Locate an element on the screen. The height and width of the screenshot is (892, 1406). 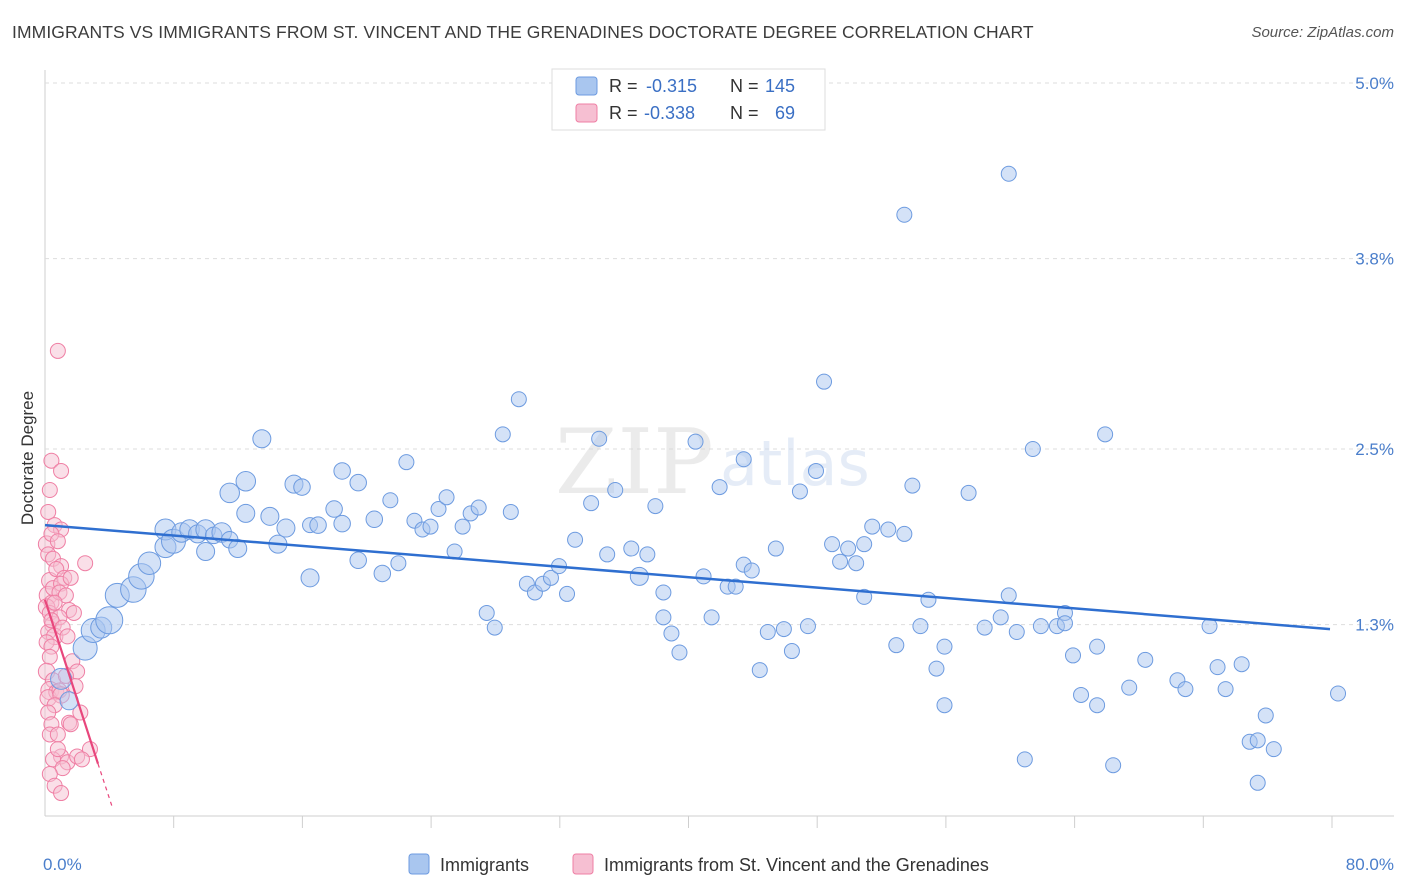
legend-top-box is located at coordinates (688, 99).